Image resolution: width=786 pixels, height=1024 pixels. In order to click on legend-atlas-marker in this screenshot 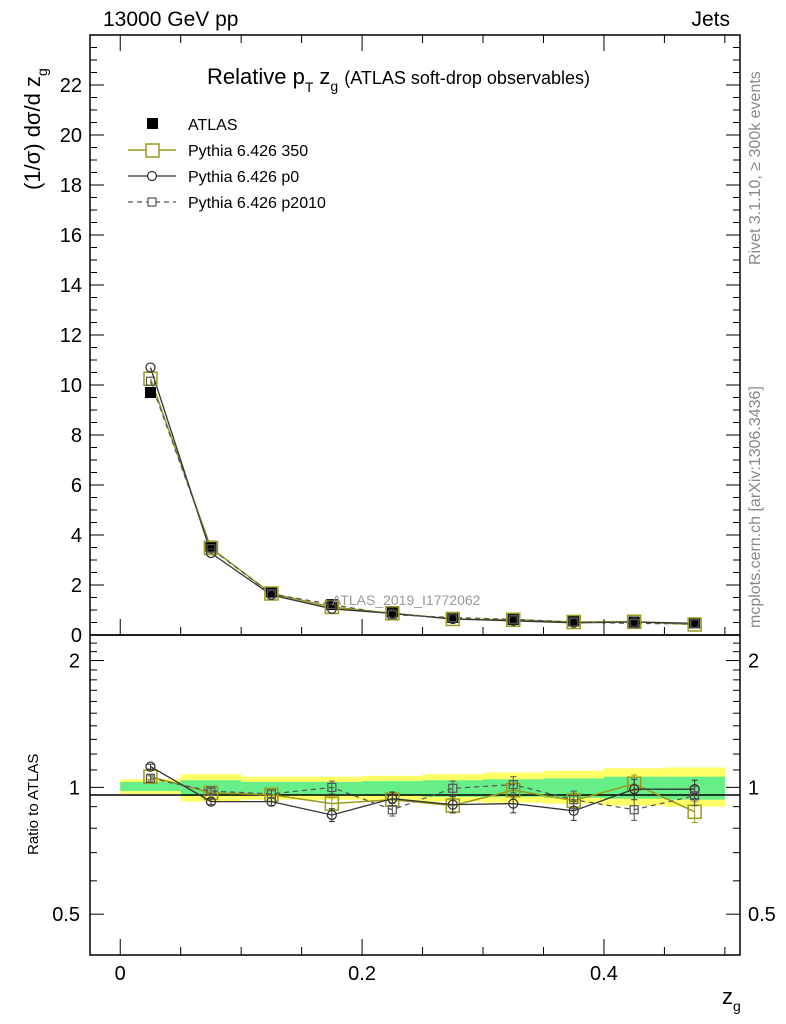, I will do `click(152, 123)`.